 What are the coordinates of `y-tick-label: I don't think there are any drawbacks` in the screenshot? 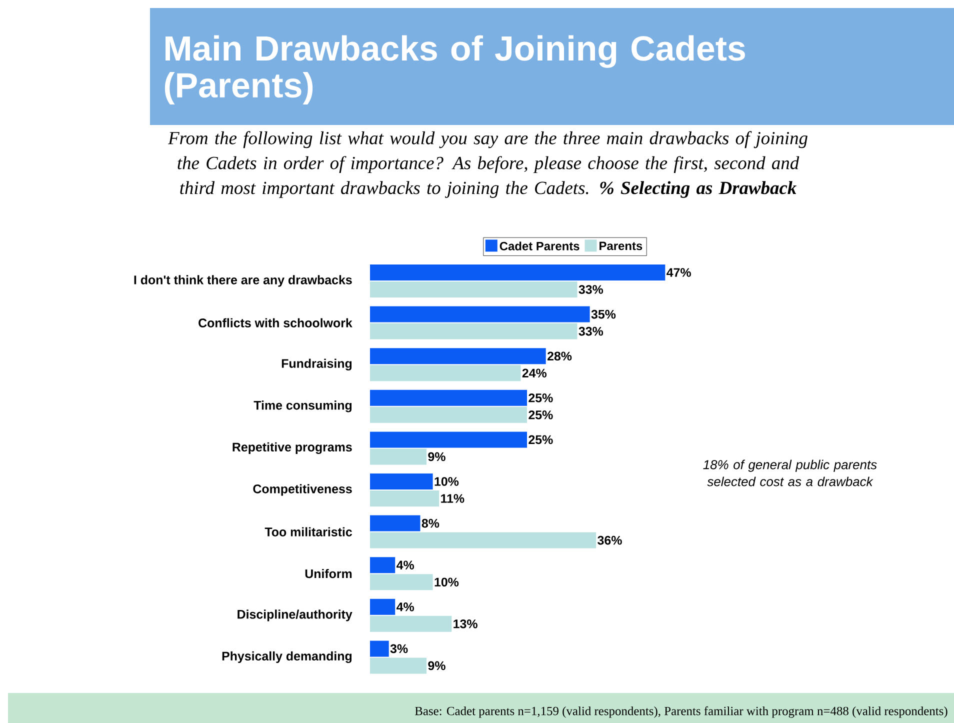 It's located at (243, 281).